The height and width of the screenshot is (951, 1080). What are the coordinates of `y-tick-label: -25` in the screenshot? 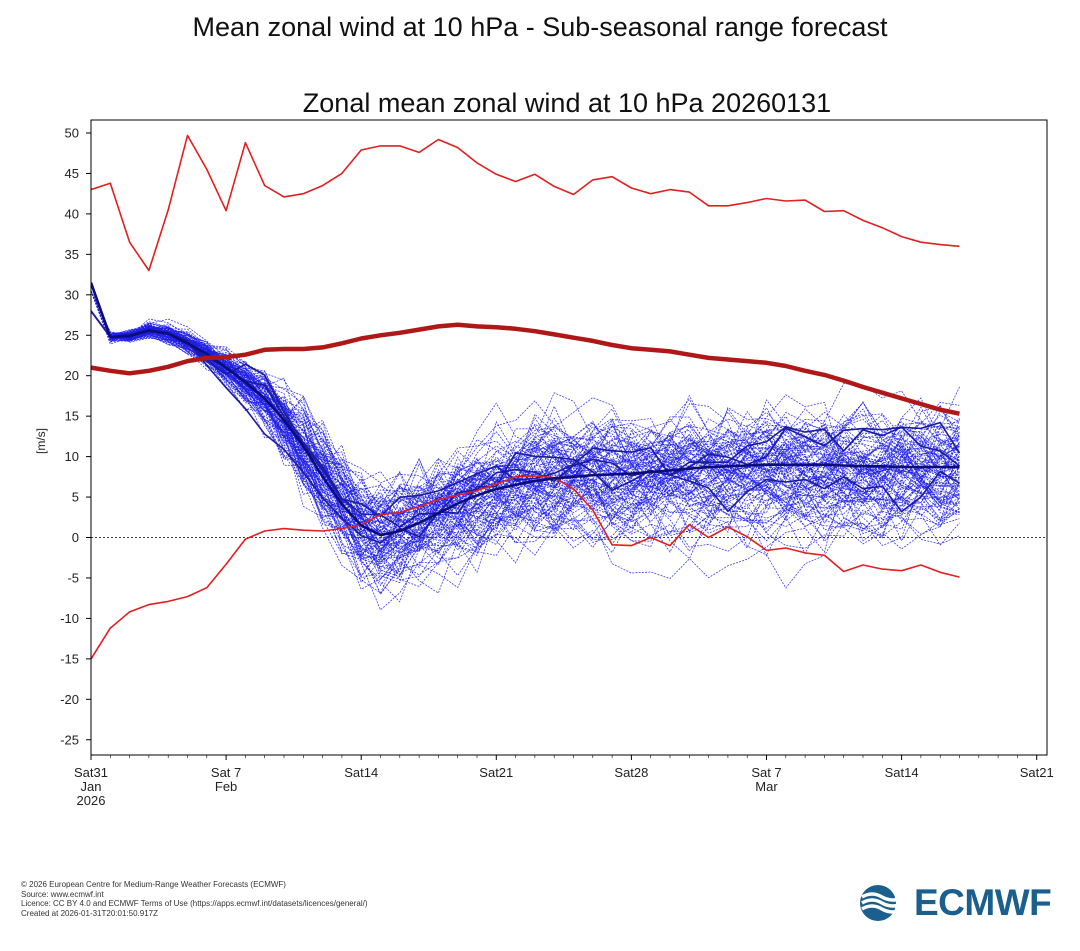 It's located at (69, 739).